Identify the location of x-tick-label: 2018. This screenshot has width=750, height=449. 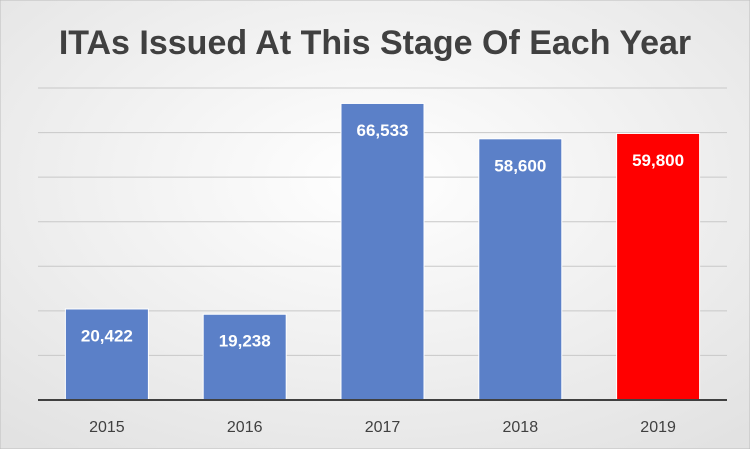
(521, 427).